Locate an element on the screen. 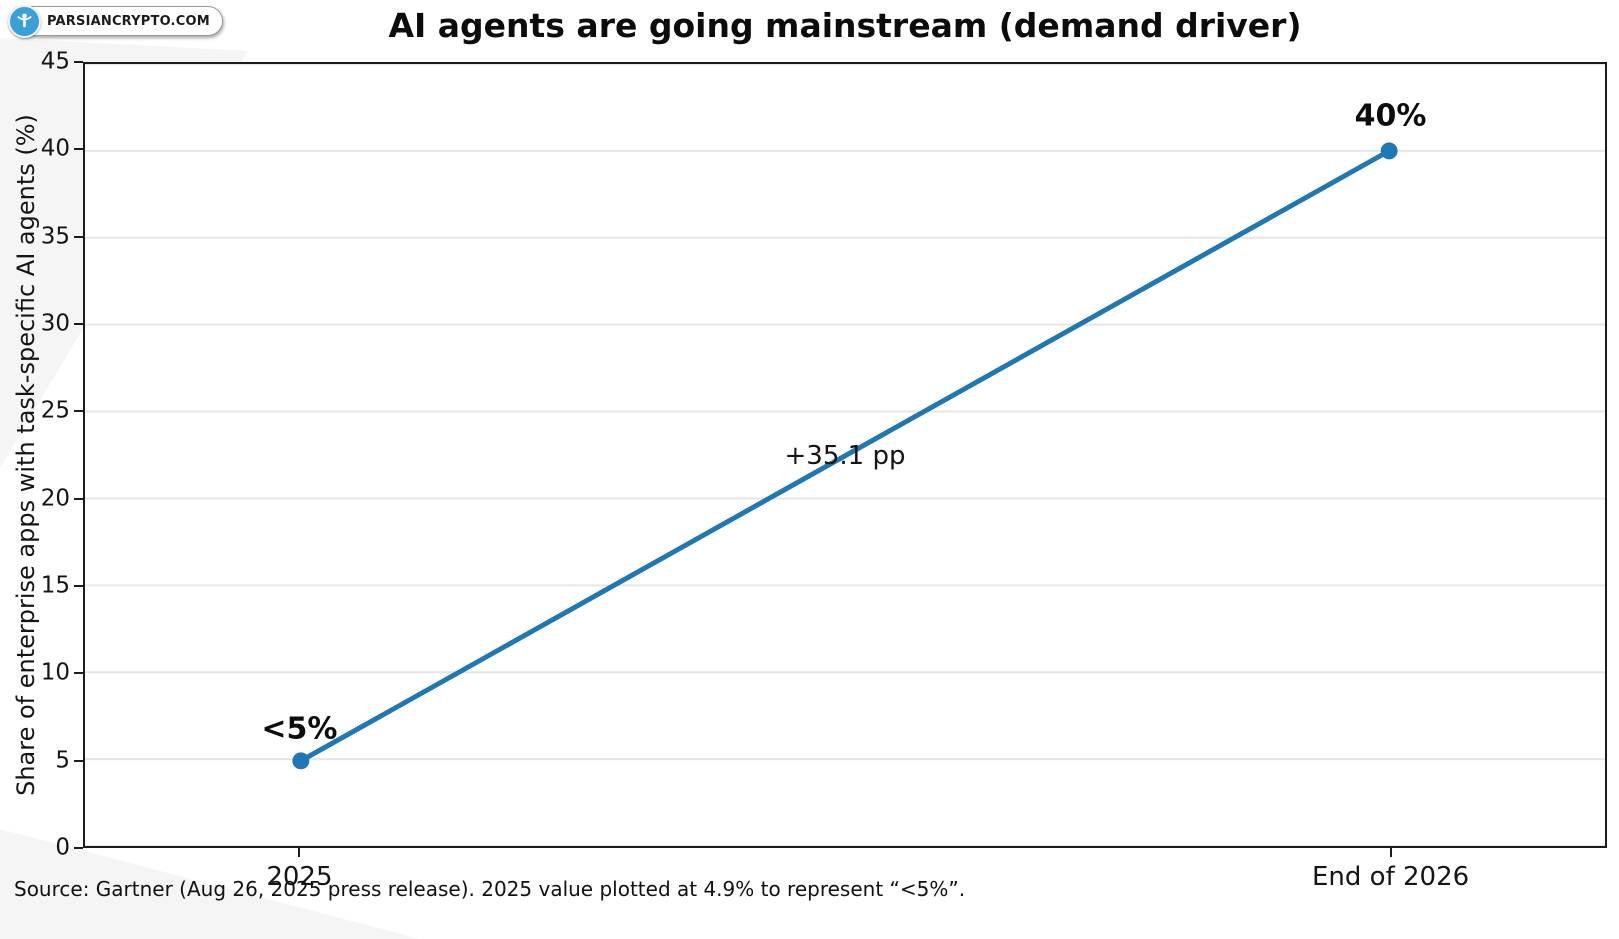 The width and height of the screenshot is (1619, 939). x-tick-label: 2025 is located at coordinates (299, 877).